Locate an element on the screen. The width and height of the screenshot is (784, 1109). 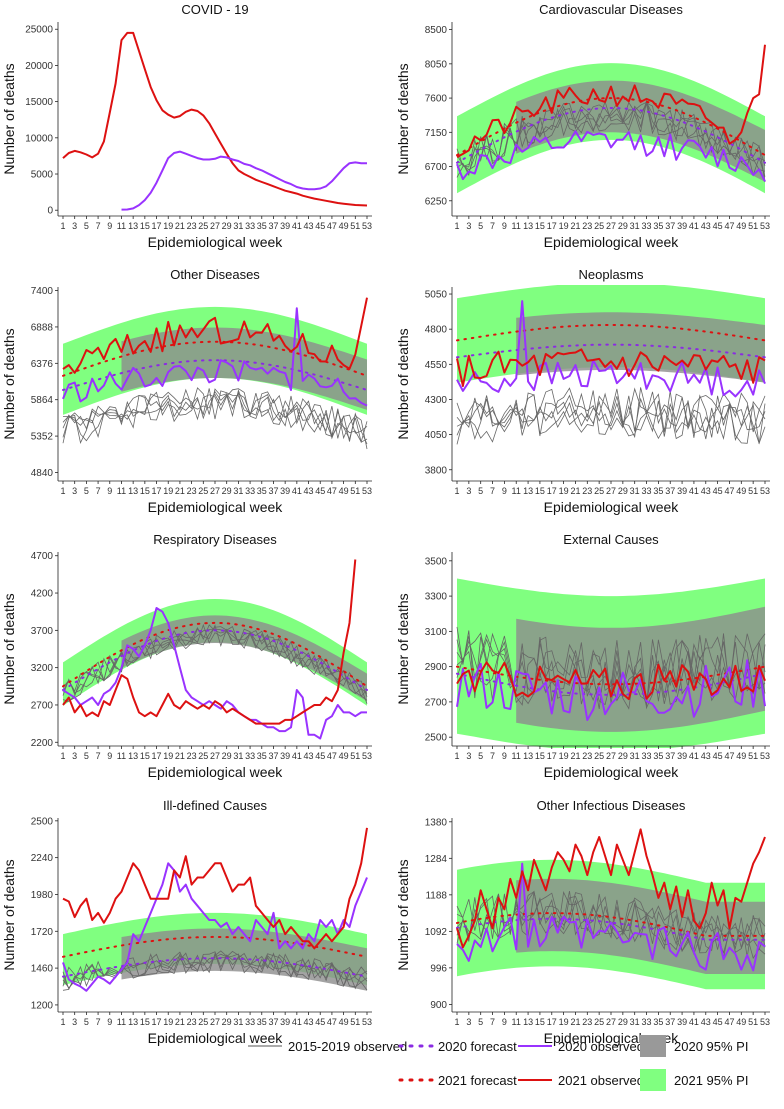
legend-item-2021-observed: 2021 observed is located at coordinates (581, 1080).